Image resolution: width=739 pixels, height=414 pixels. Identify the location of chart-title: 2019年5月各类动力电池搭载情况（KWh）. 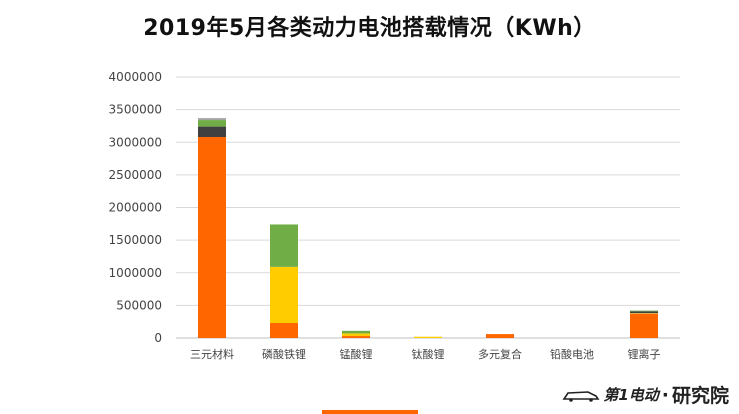
(369, 28).